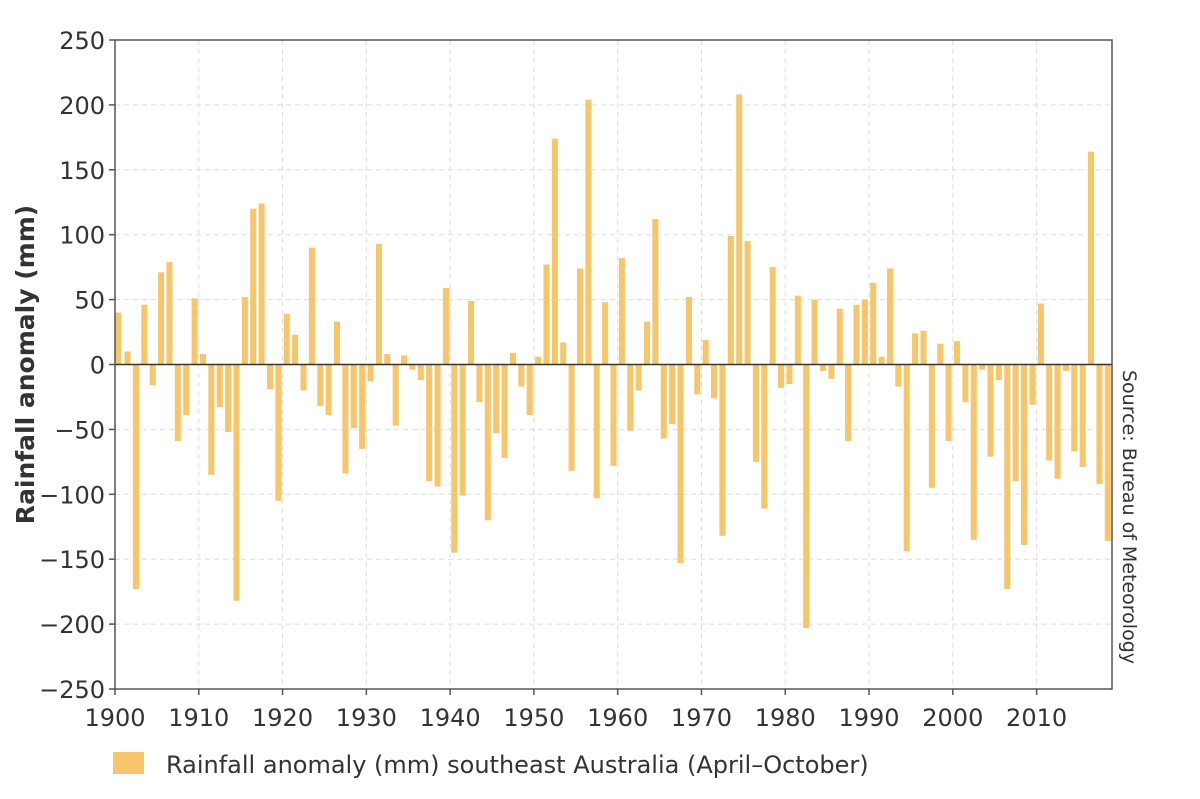 This screenshot has height=799, width=1200. What do you see at coordinates (697, 379) in the screenshot?
I see `bar-1969` at bounding box center [697, 379].